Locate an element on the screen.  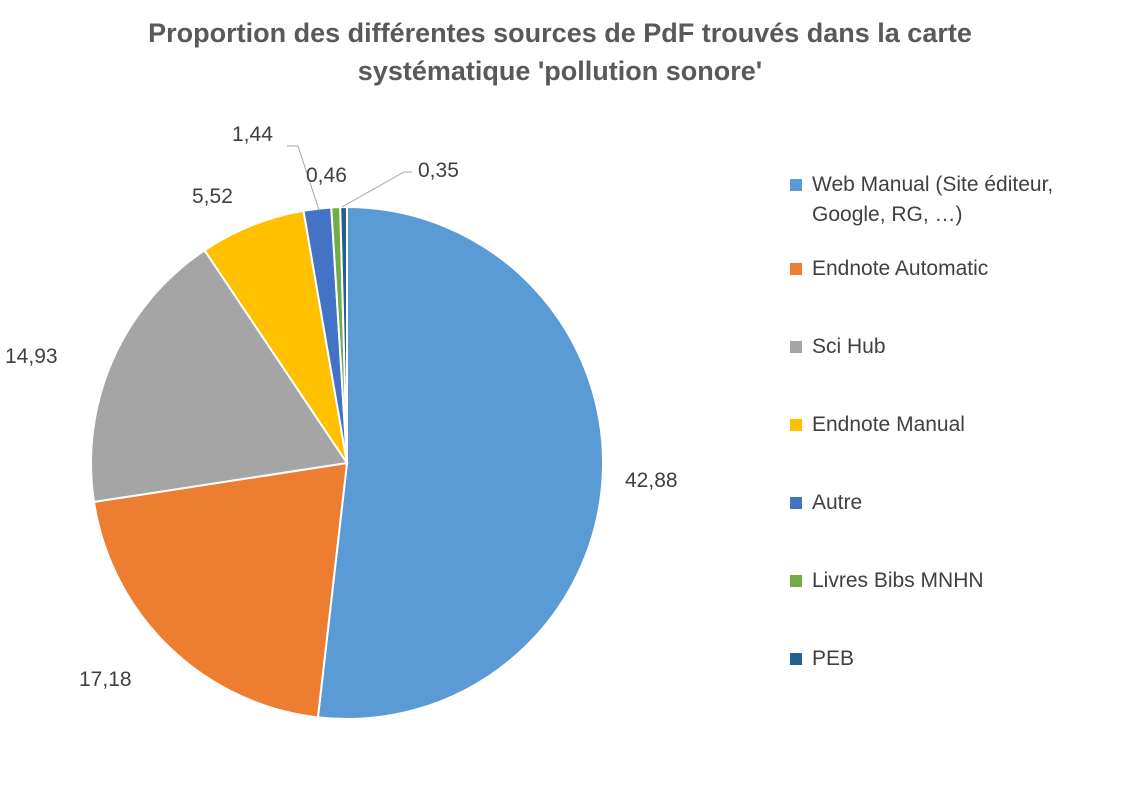
legend-swatch-endnote-manual is located at coordinates (796, 425).